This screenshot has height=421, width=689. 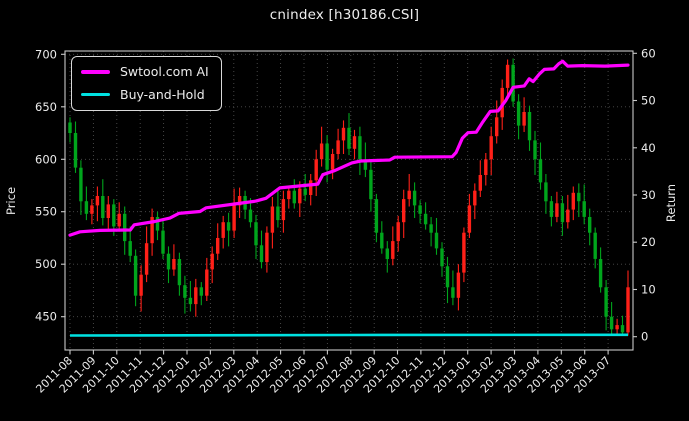 What do you see at coordinates (349, 335) in the screenshot?
I see `bh-line` at bounding box center [349, 335].